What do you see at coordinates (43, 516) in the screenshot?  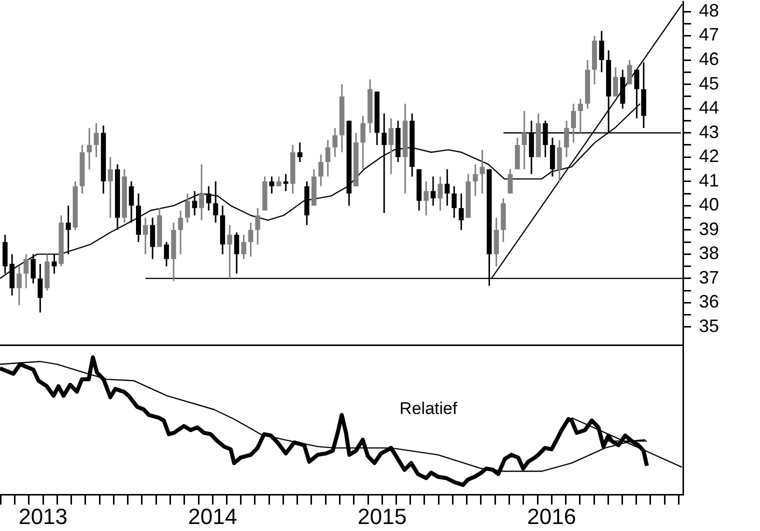 I see `x-tick-label: 2013` at bounding box center [43, 516].